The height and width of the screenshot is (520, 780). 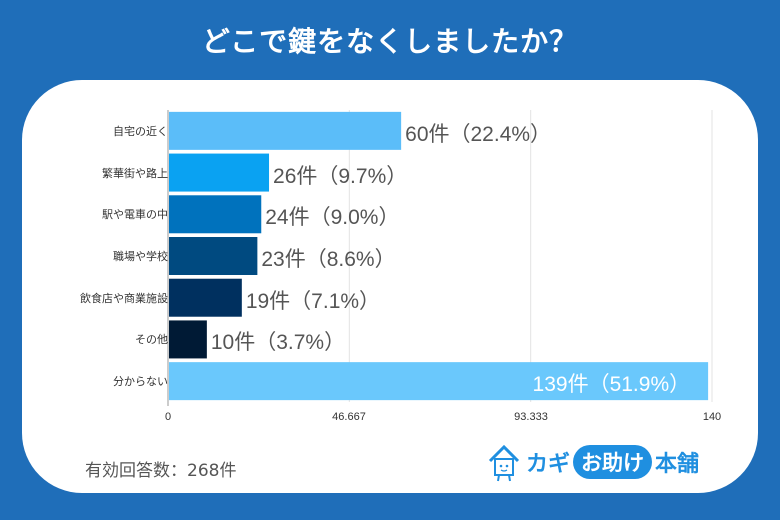 What do you see at coordinates (611, 385) in the screenshot?
I see `data-label: 139件（51.9%）` at bounding box center [611, 385].